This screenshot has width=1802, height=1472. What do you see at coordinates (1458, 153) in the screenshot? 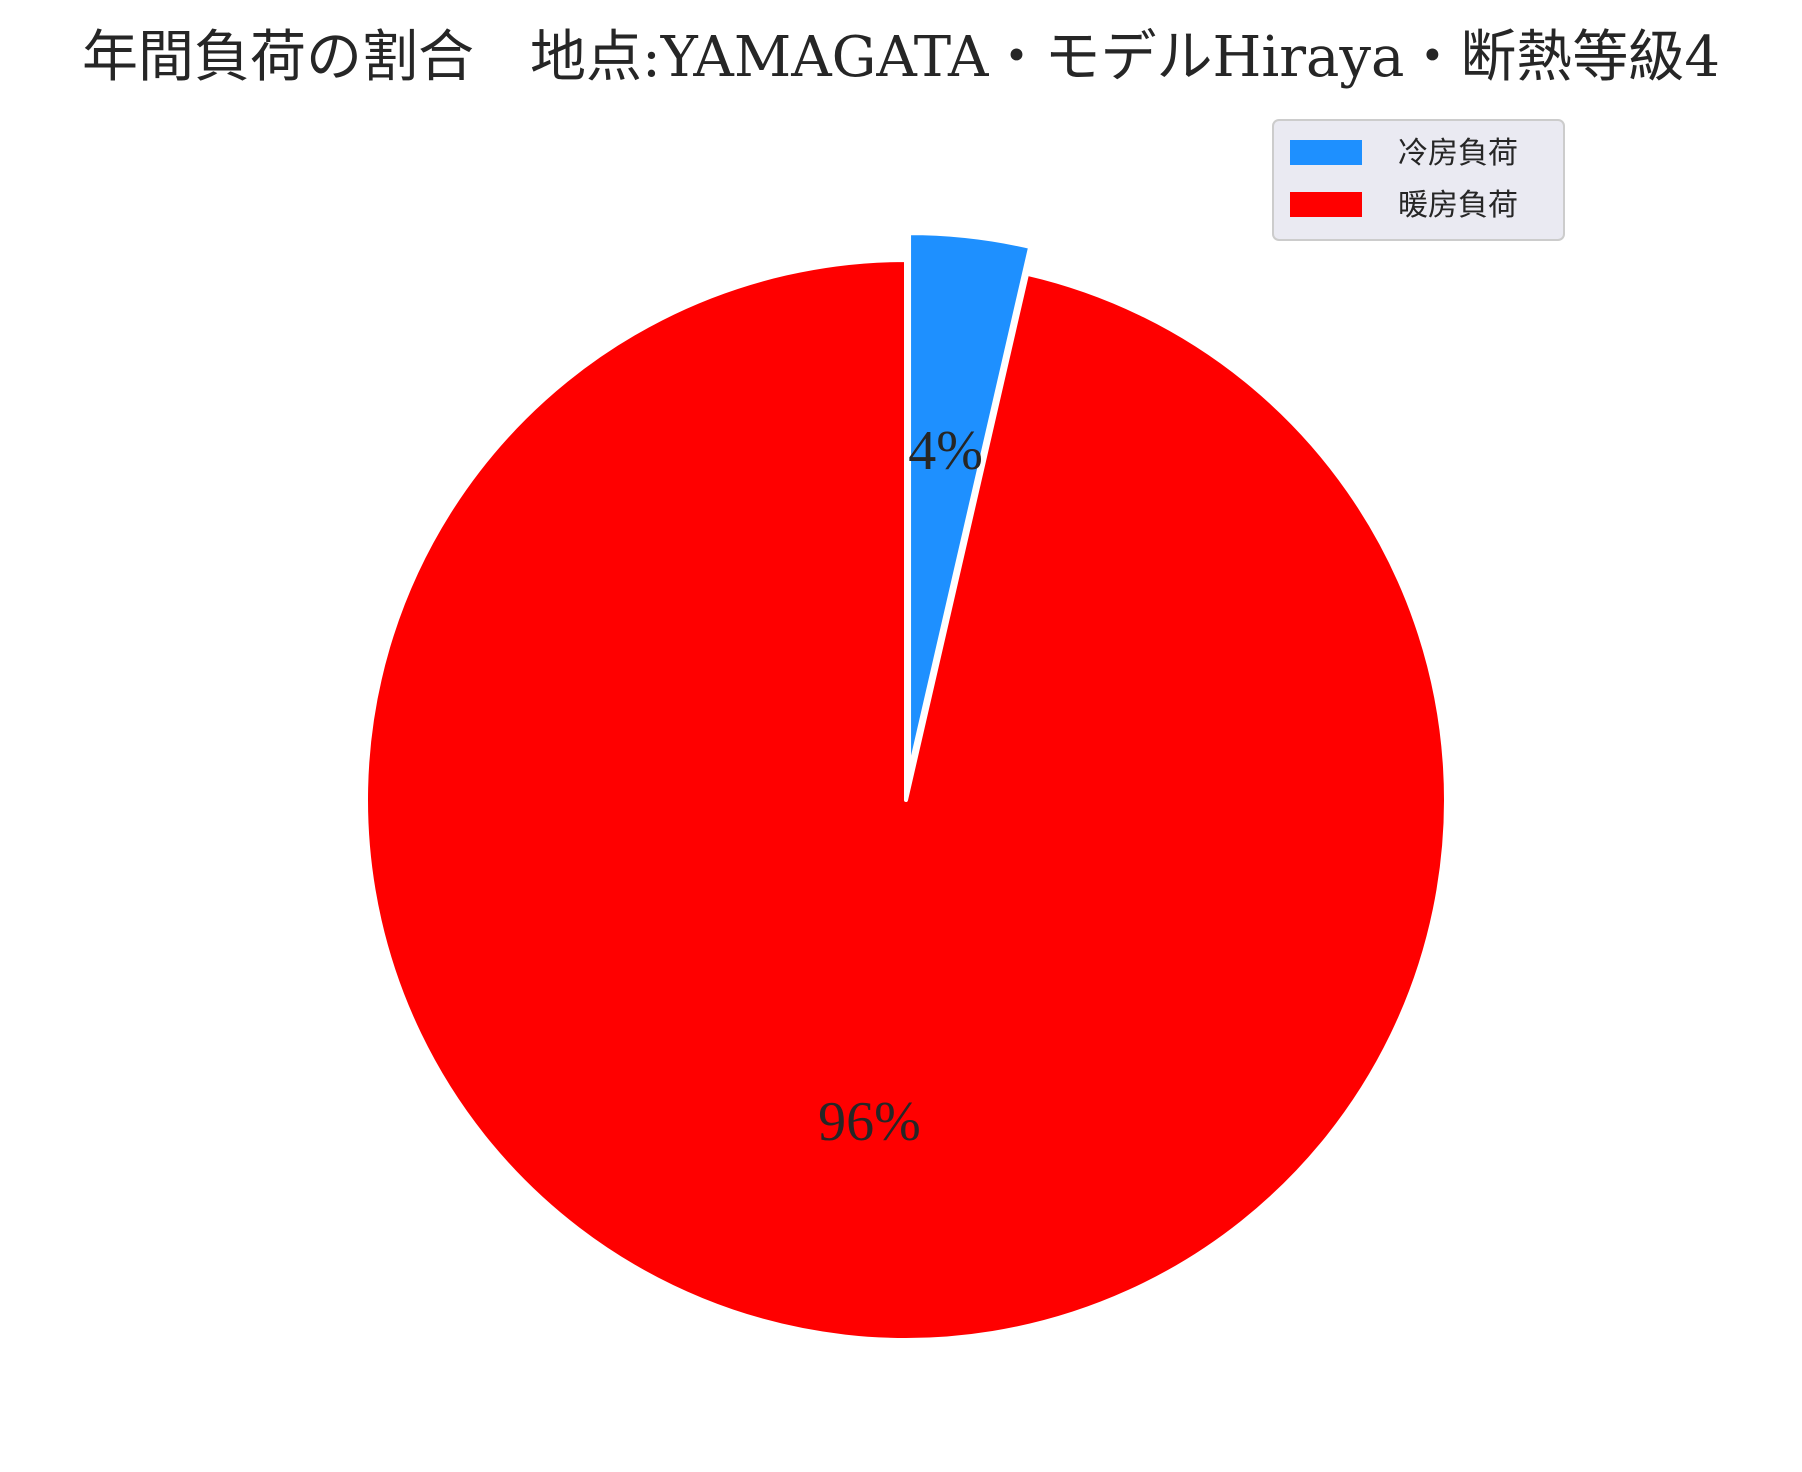
I see `legend-label-cooling: 冷房負荷` at bounding box center [1458, 153].